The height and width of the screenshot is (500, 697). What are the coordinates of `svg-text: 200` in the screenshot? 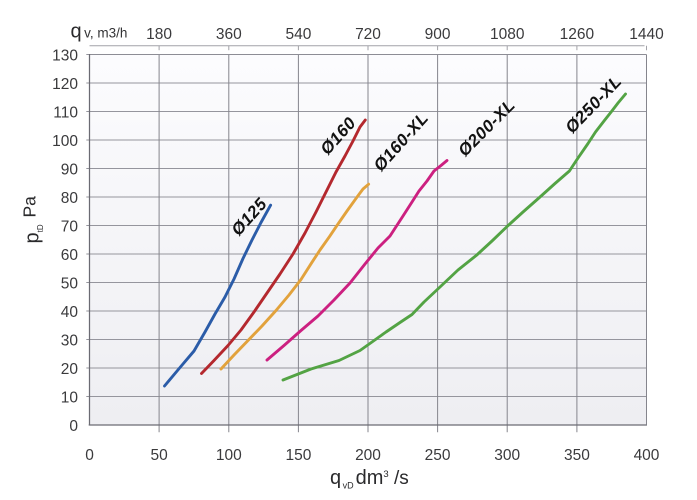 It's located at (368, 455).